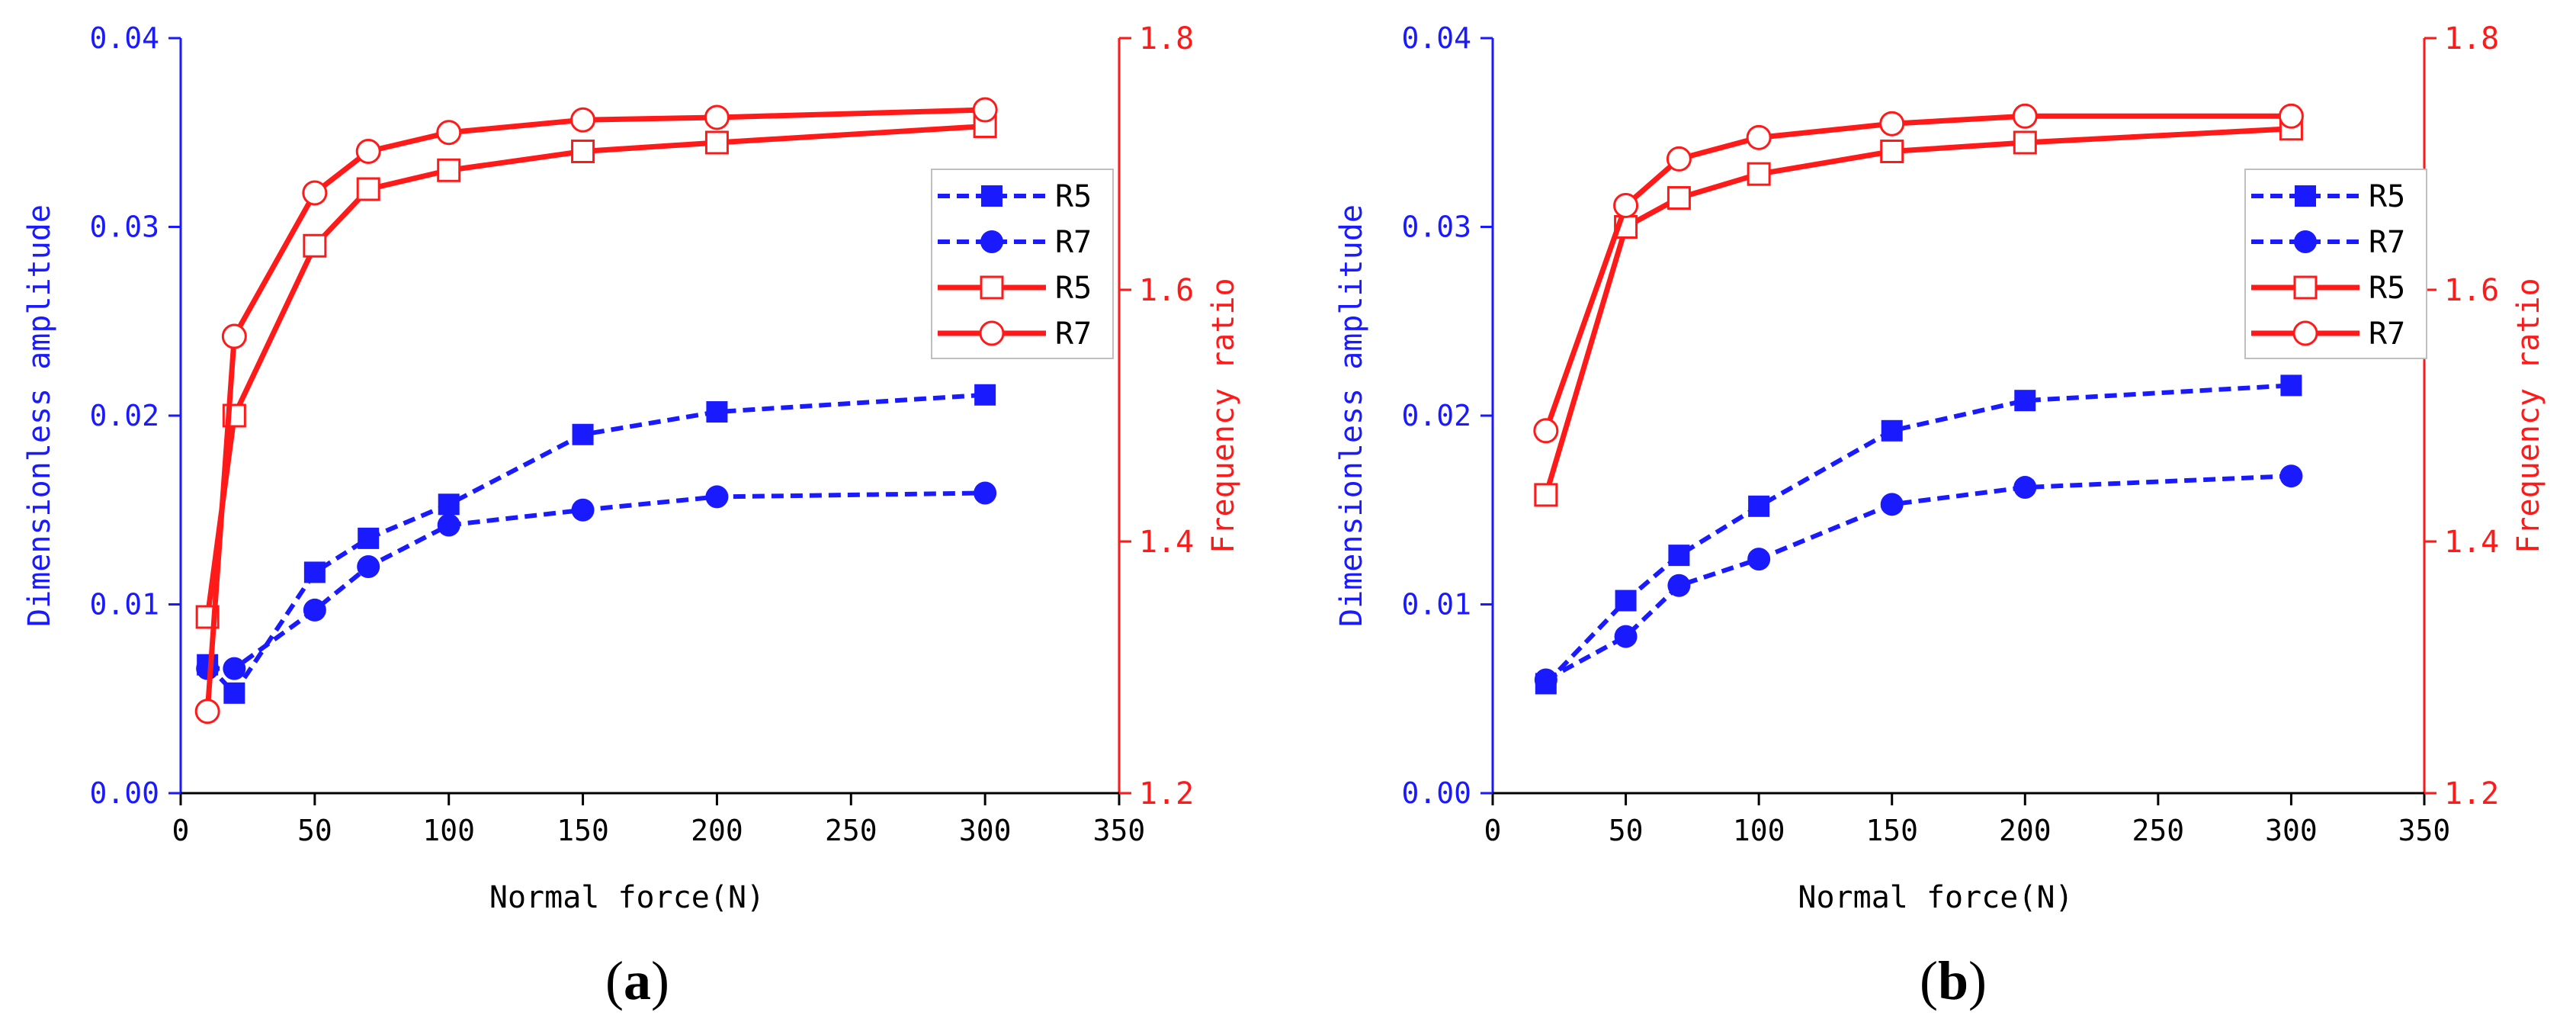  What do you see at coordinates (124, 605) in the screenshot?
I see `y-left-tick-label: 0.01` at bounding box center [124, 605].